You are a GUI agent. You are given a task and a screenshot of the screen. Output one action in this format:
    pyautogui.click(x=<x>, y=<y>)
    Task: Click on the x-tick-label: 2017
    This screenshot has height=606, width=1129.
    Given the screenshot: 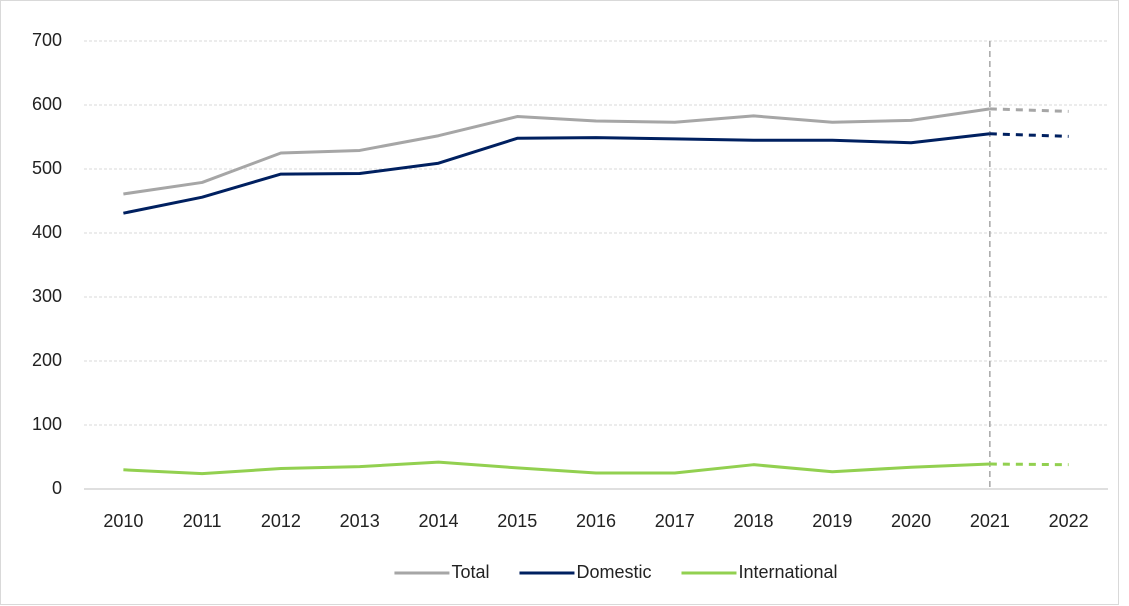 What is the action you would take?
    pyautogui.click(x=675, y=521)
    